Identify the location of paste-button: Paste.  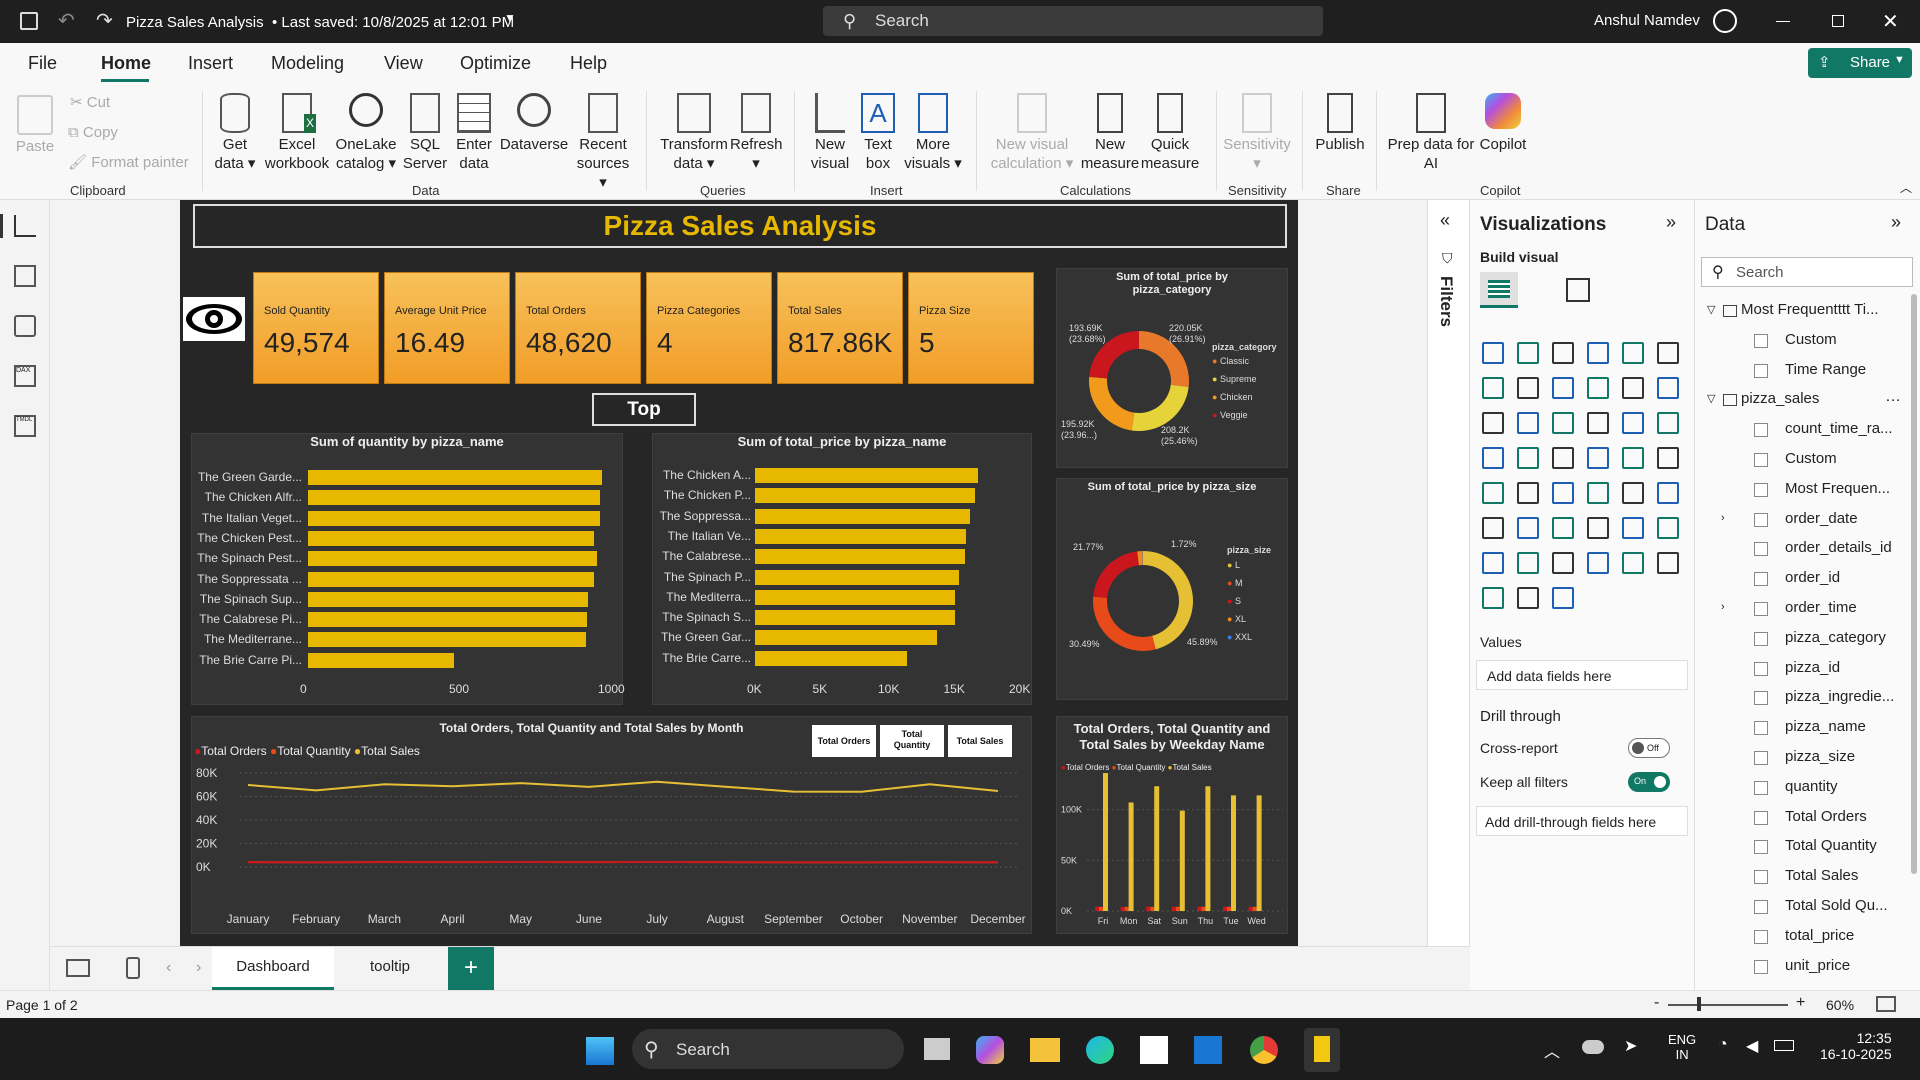
(35, 125).